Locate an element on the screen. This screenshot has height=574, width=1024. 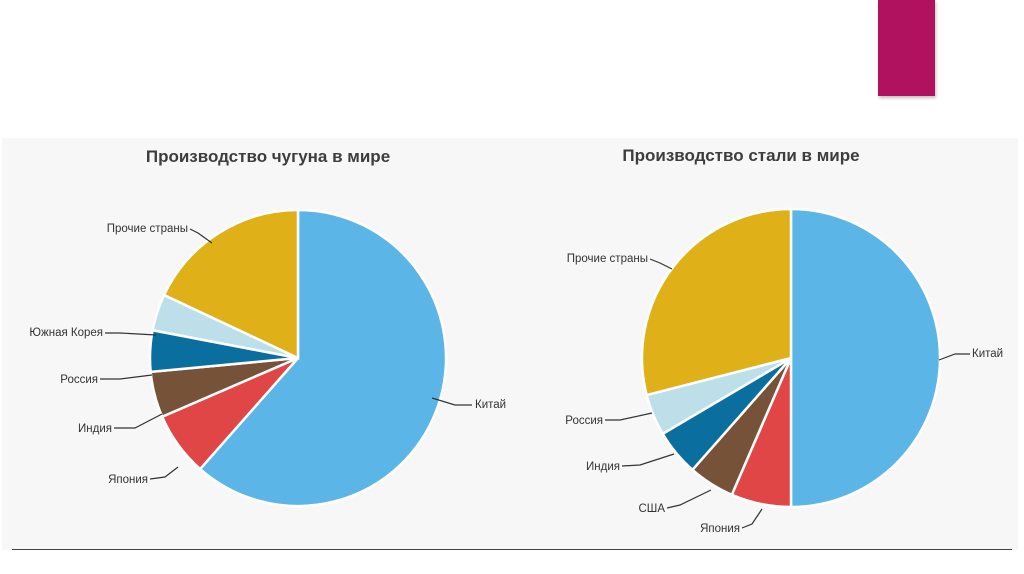
chart-title-iron: Производство чугуна в мире is located at coordinates (268, 156).